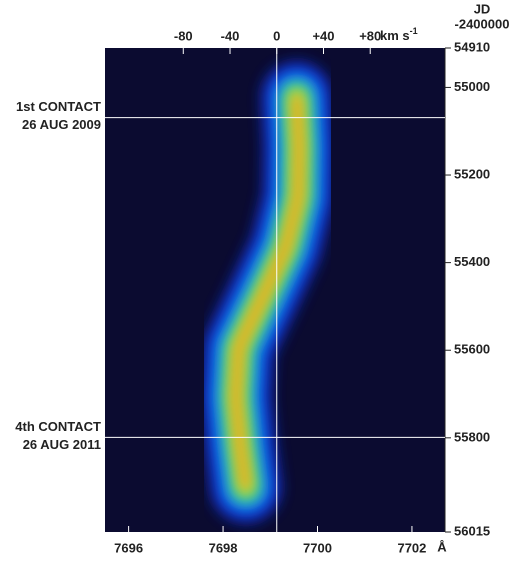 Image resolution: width=518 pixels, height=566 pixels. Describe the element at coordinates (414, 31) in the screenshot. I see `x2-unit-sup: -1` at that location.